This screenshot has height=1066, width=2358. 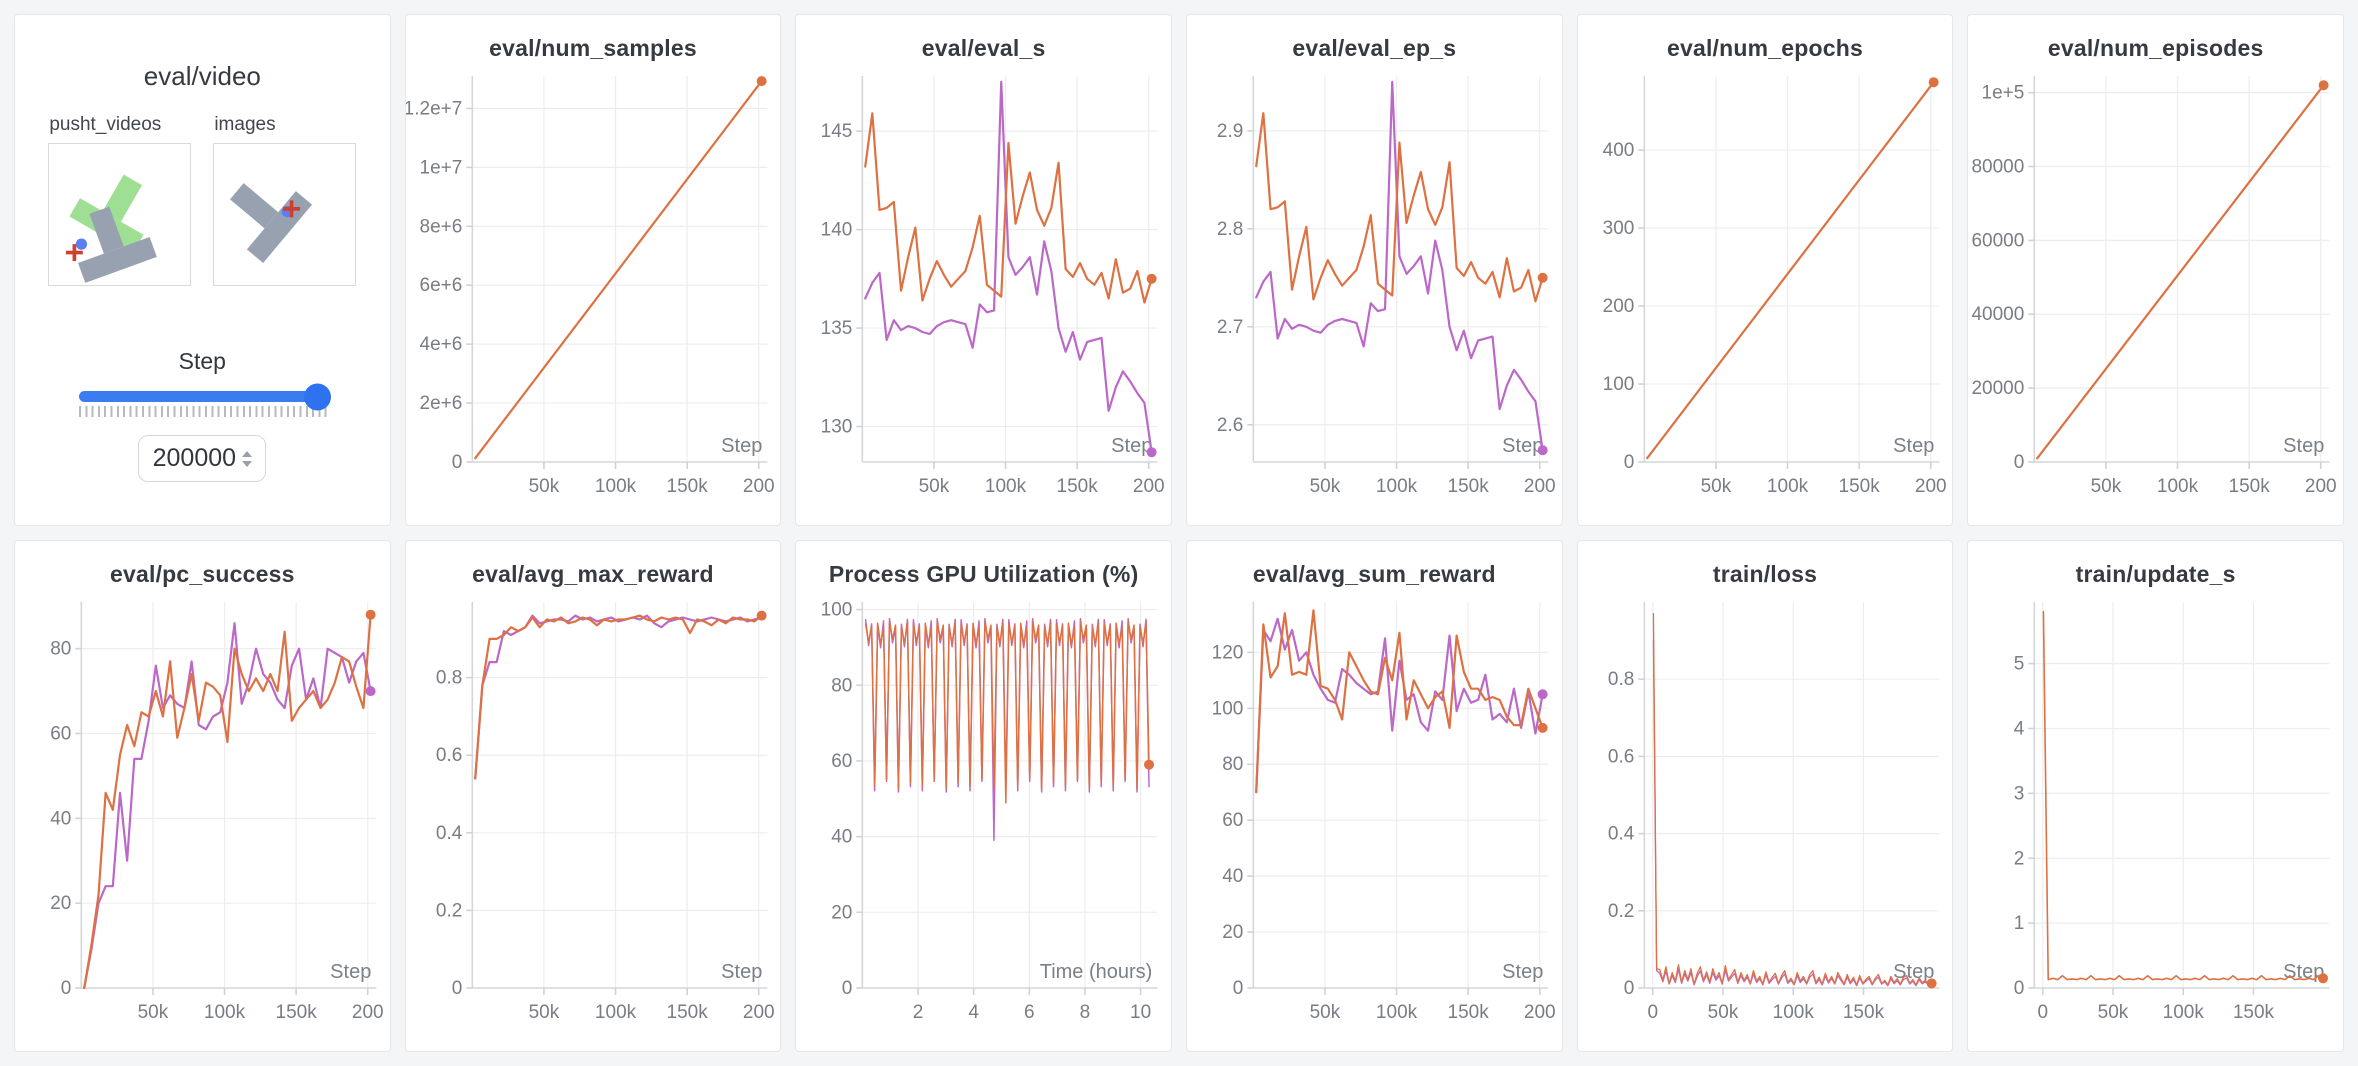 What do you see at coordinates (2019, 664) in the screenshot?
I see `svg-text: 5` at bounding box center [2019, 664].